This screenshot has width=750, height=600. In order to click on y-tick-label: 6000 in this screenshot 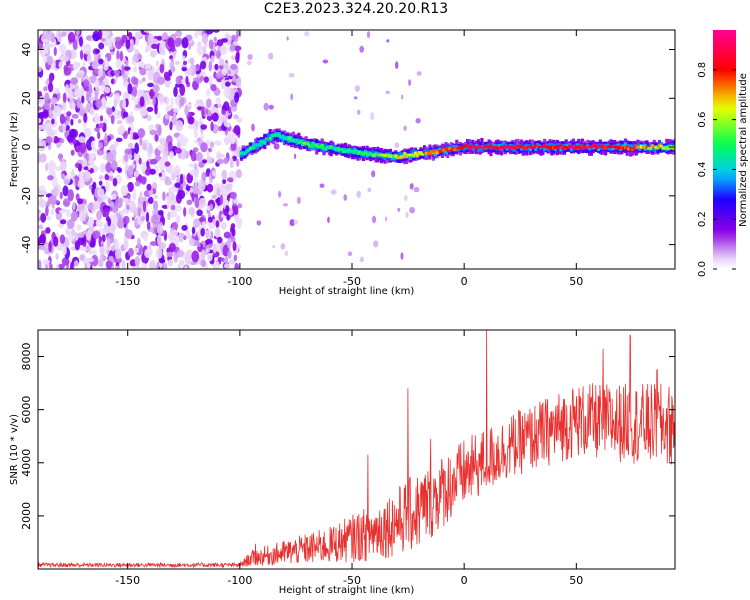, I will do `click(26, 410)`.